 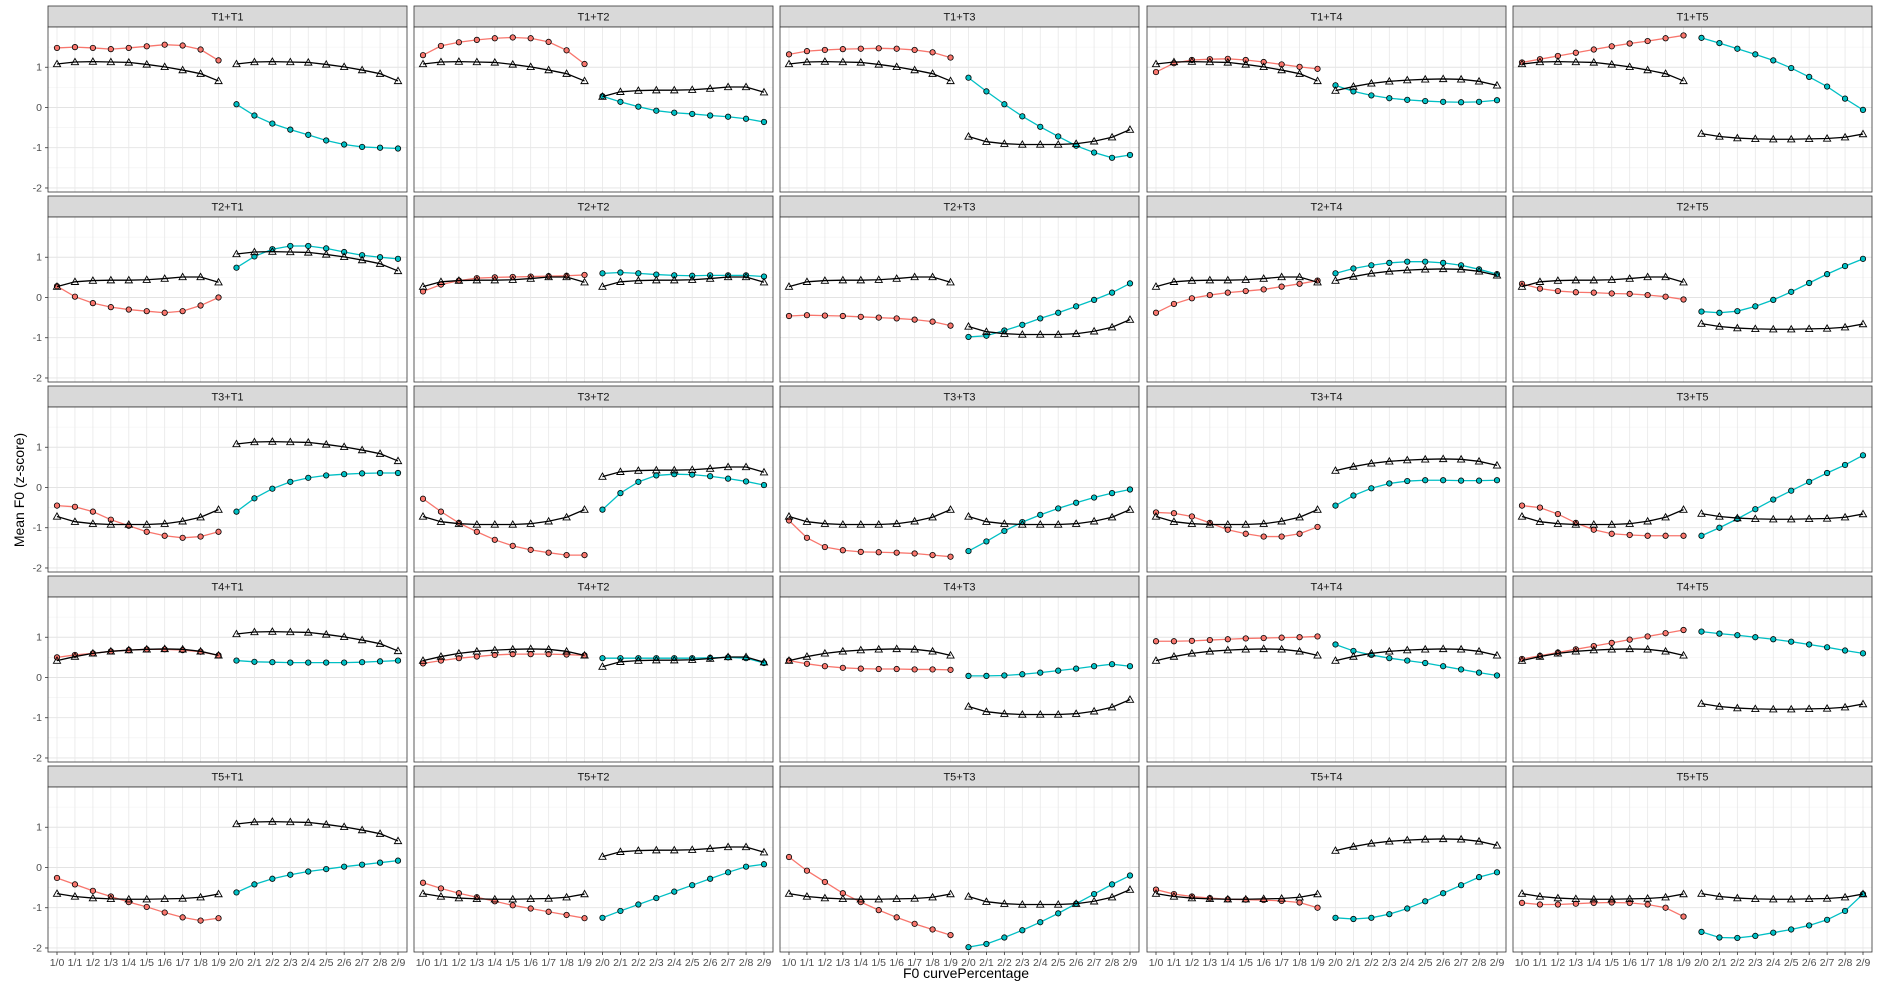 I want to click on x-tick-label: 1/5, so click(x=878, y=963).